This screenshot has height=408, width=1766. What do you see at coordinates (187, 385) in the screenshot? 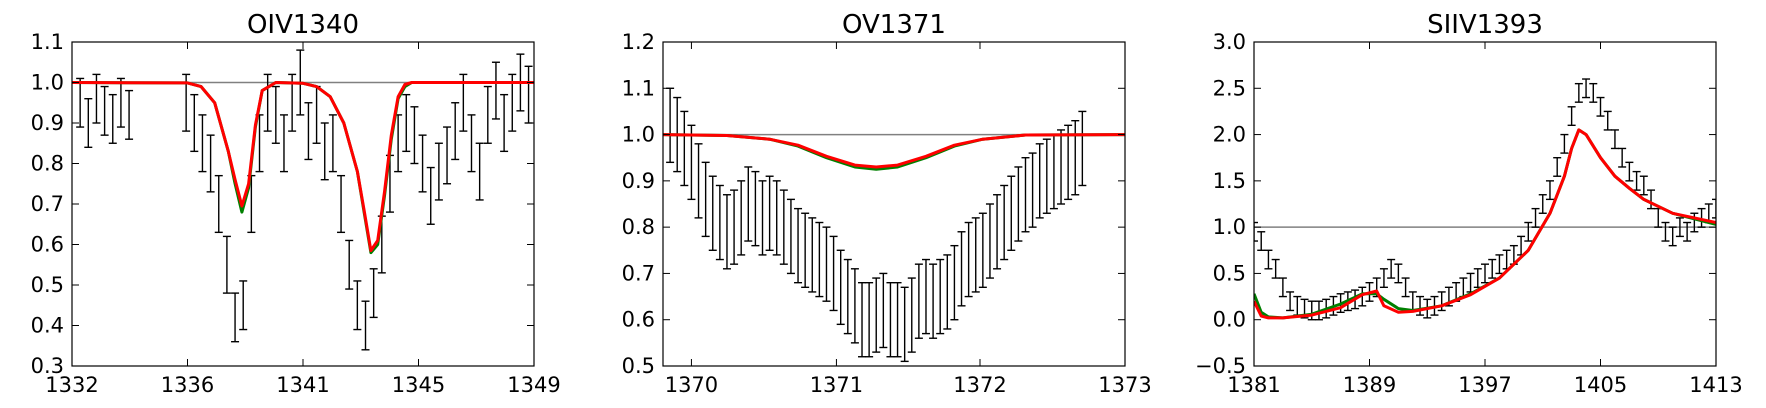
I see `x-tick-label: 1336` at bounding box center [187, 385].